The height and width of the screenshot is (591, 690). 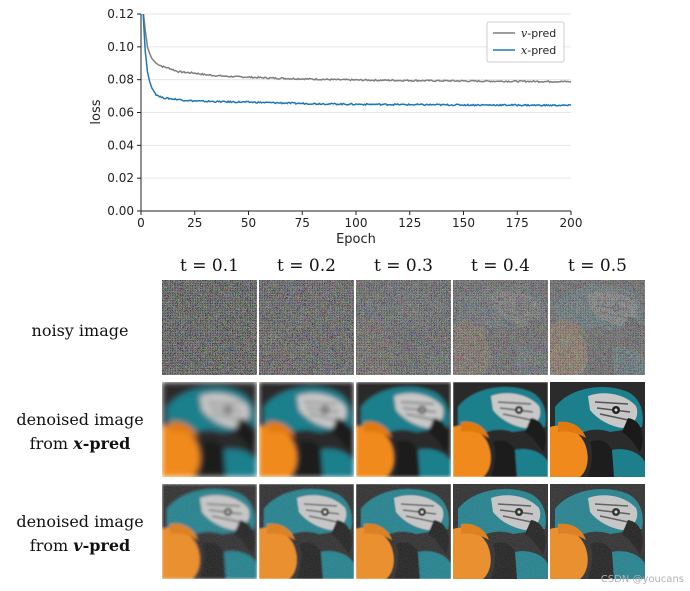 I want to click on row-label-x-pred-line1: denoised image, so click(x=80, y=419).